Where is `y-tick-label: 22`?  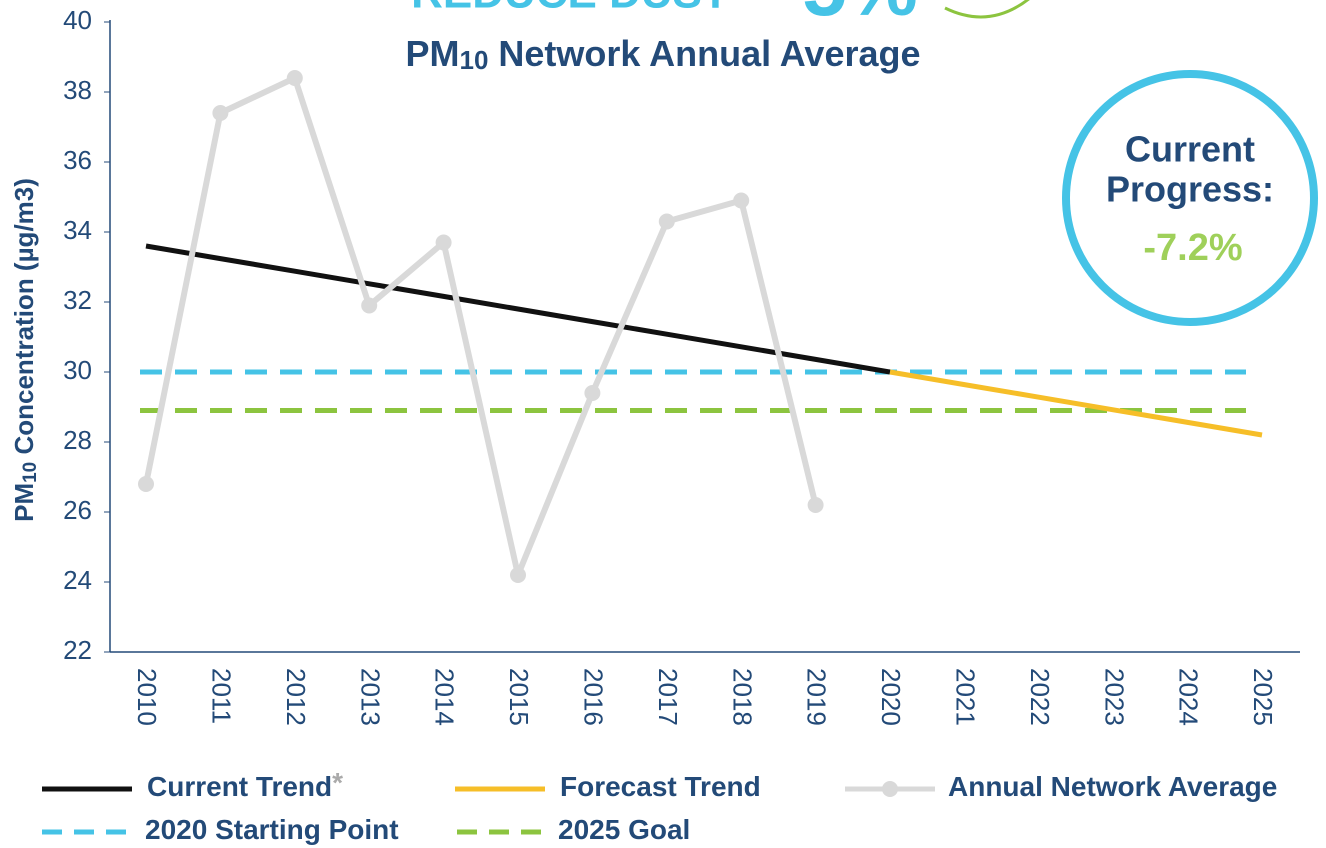
y-tick-label: 22 is located at coordinates (77, 650).